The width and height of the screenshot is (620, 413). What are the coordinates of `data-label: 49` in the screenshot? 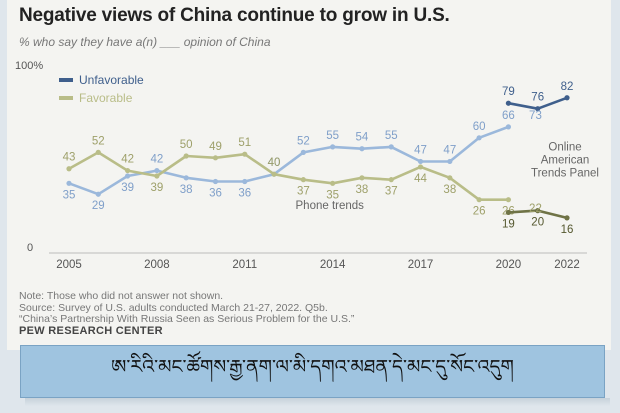 It's located at (215, 147).